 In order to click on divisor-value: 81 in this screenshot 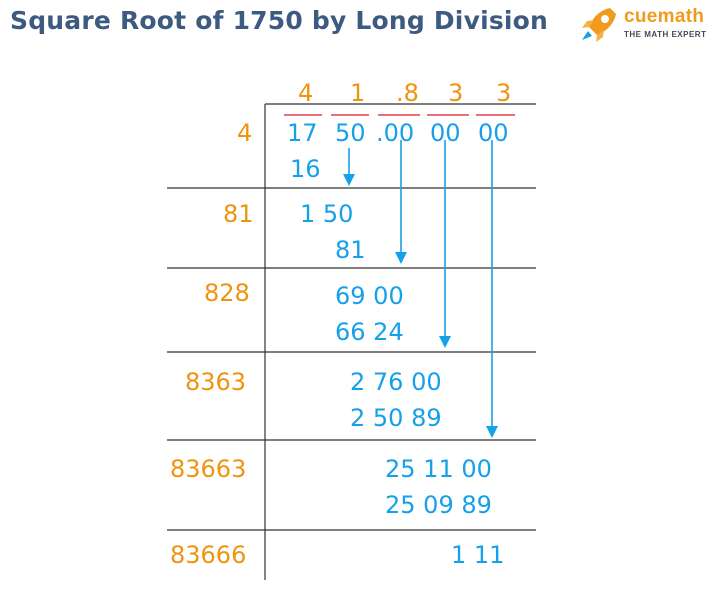, I will do `click(238, 214)`.